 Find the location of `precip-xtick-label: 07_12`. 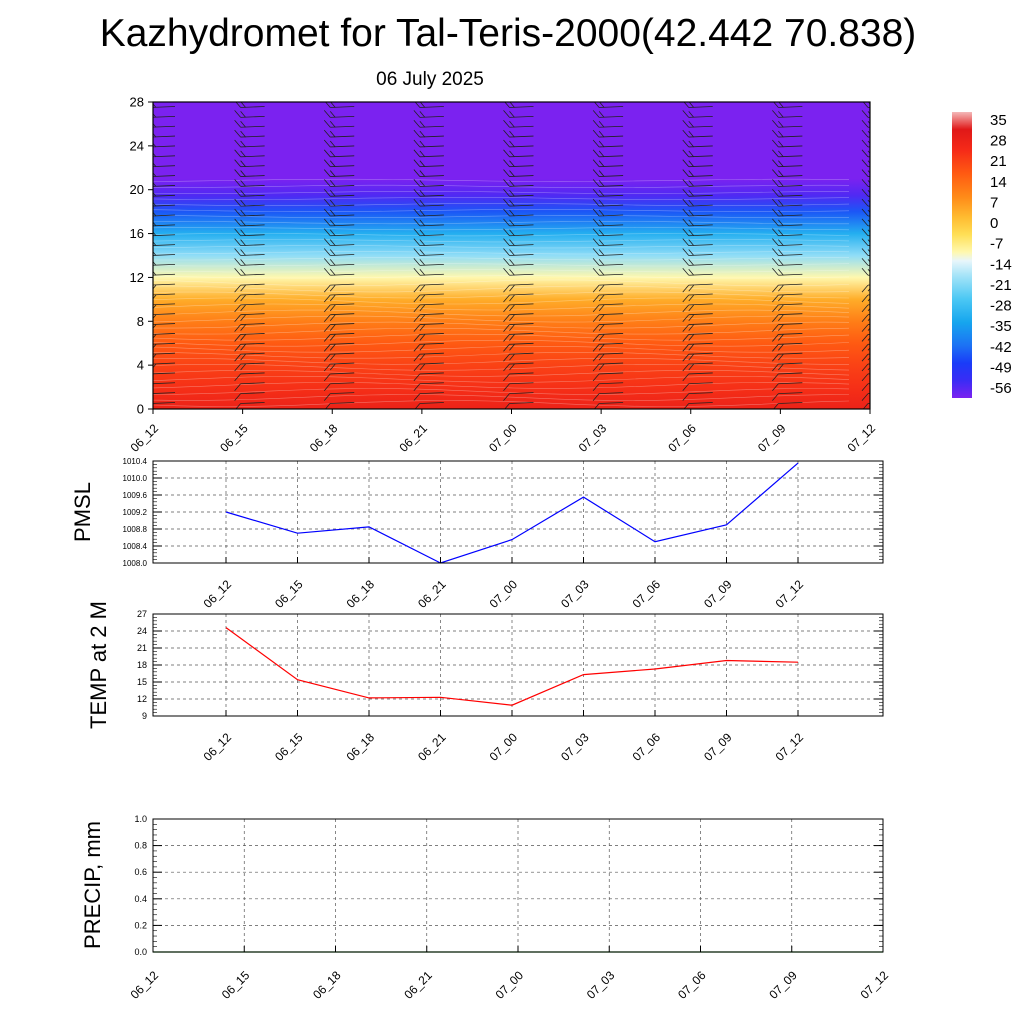

precip-xtick-label: 07_12 is located at coordinates (875, 985).